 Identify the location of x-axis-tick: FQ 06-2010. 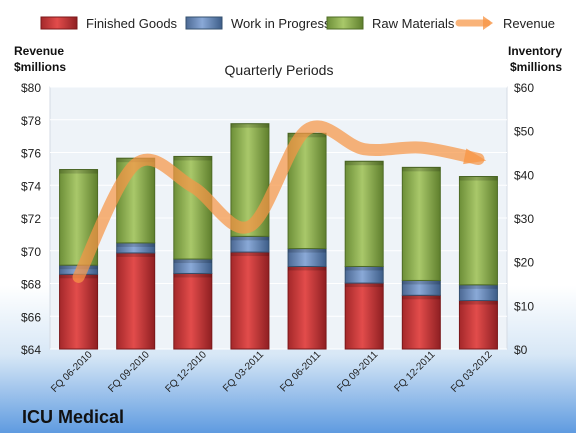
(72, 372).